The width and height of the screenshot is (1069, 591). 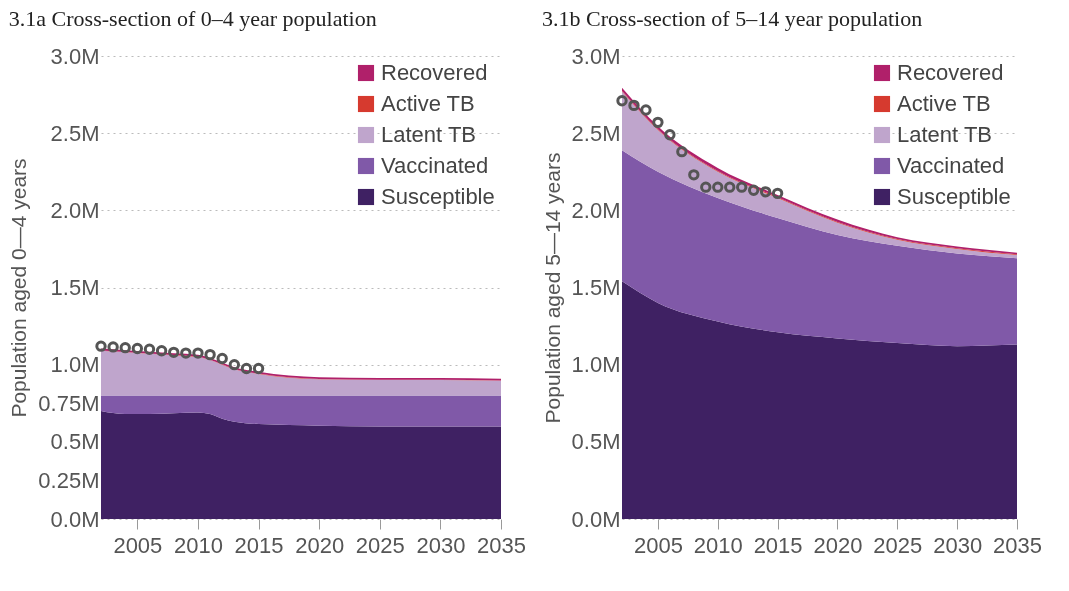 I want to click on y-axis-title: Population aged 5—14 years, so click(x=552, y=288).